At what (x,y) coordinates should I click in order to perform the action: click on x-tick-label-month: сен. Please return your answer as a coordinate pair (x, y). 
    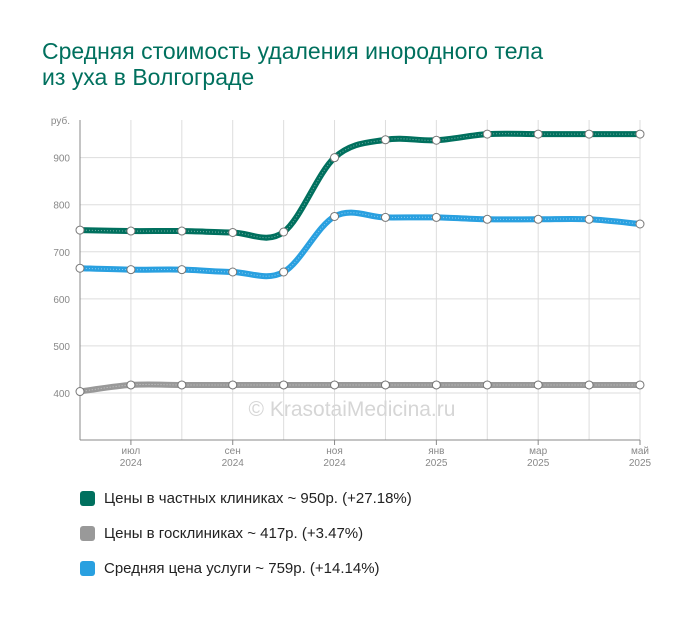
    Looking at the image, I should click on (233, 451).